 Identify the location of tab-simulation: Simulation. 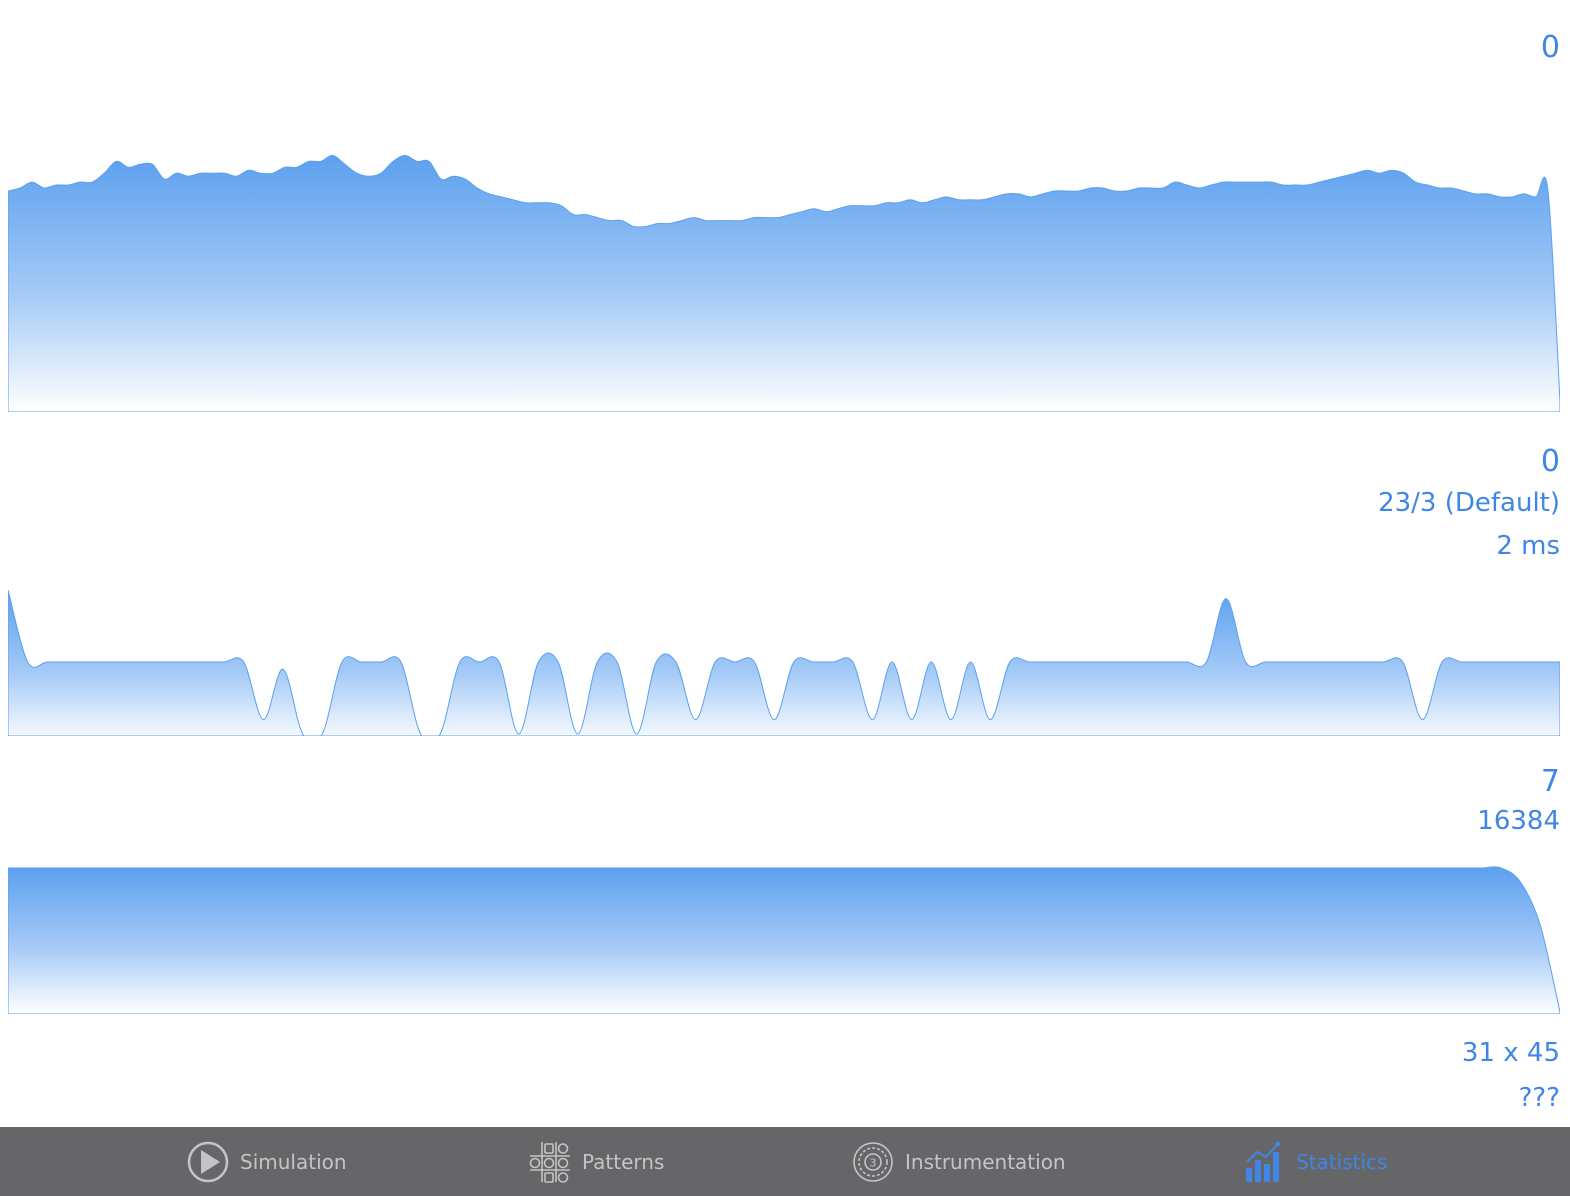
(266, 1161).